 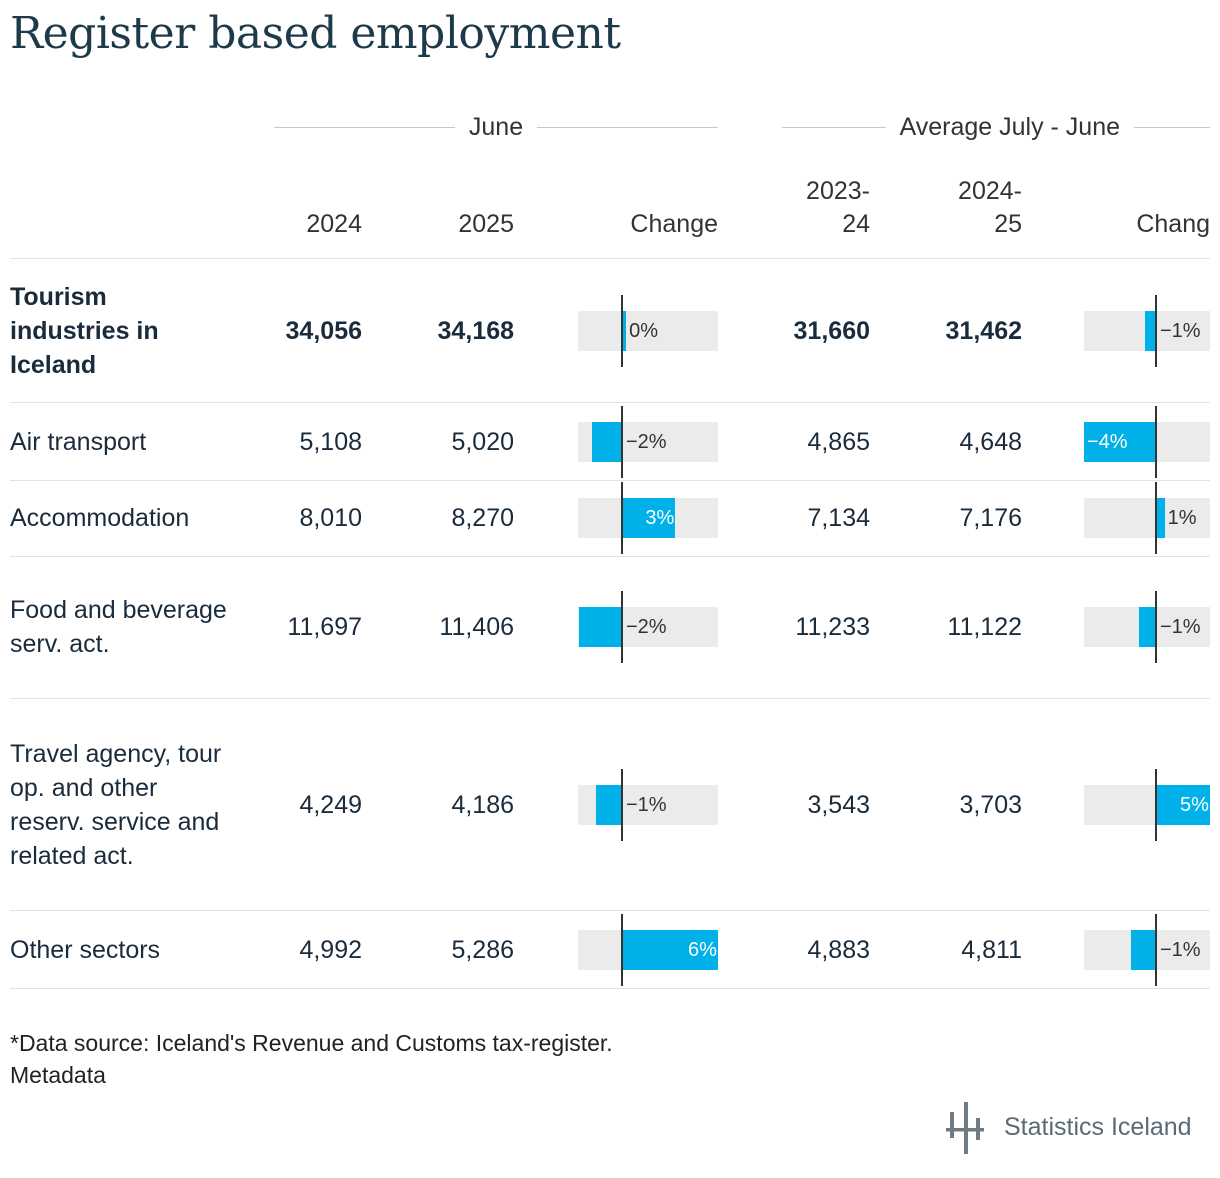 What do you see at coordinates (674, 224) in the screenshot?
I see `column-header-change-june: Change` at bounding box center [674, 224].